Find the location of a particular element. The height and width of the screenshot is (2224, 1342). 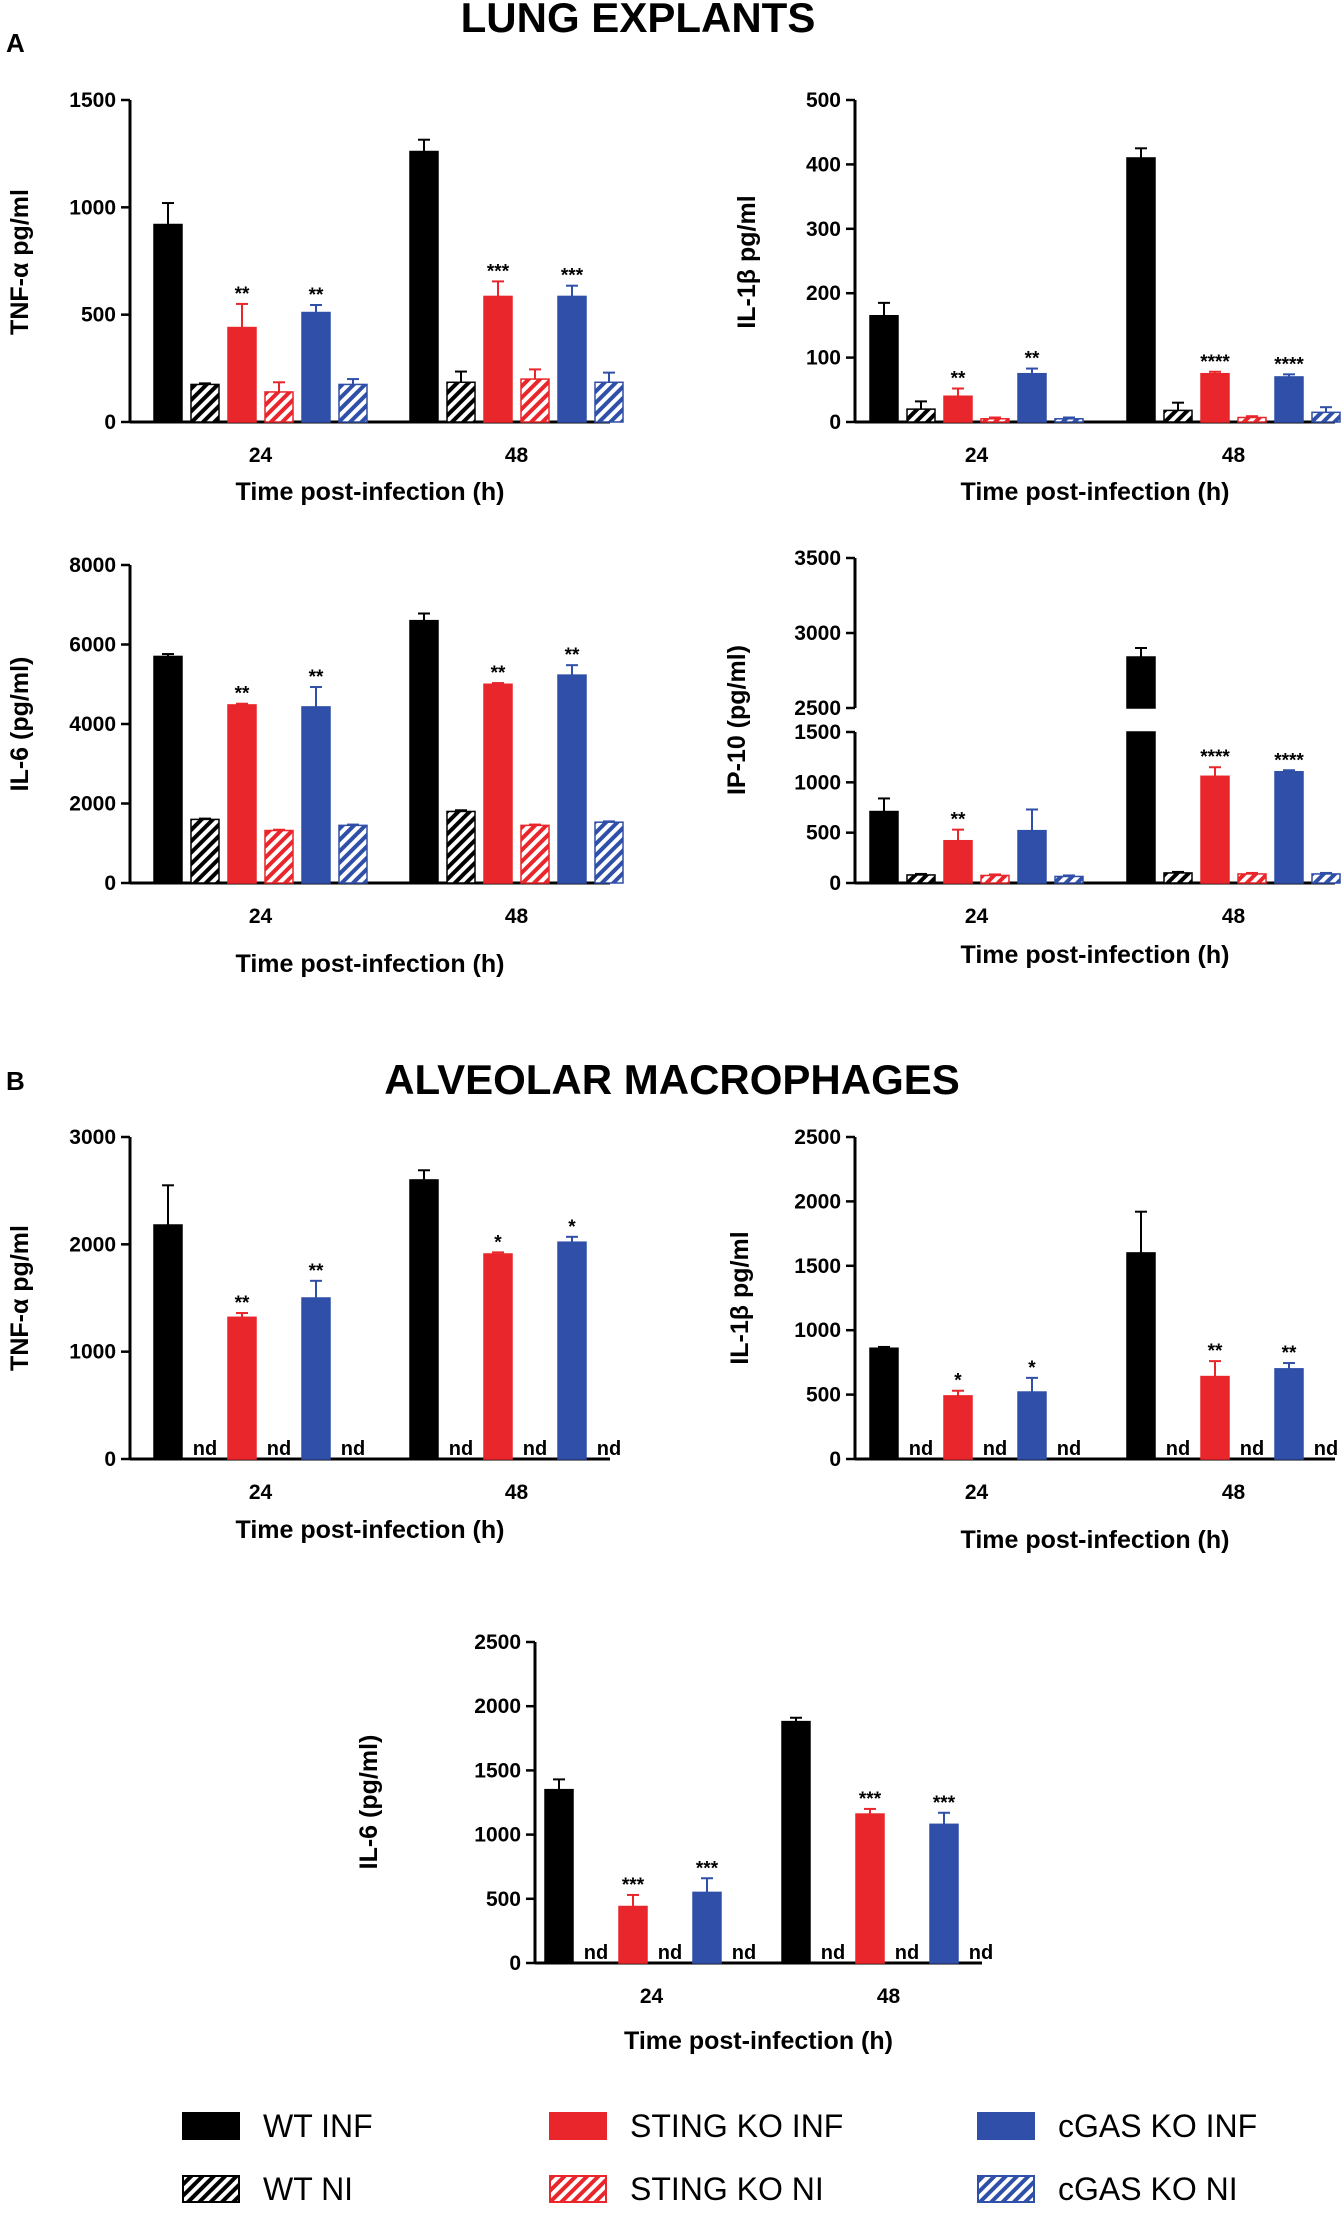

y-tick-label: 0 is located at coordinates (110, 422).